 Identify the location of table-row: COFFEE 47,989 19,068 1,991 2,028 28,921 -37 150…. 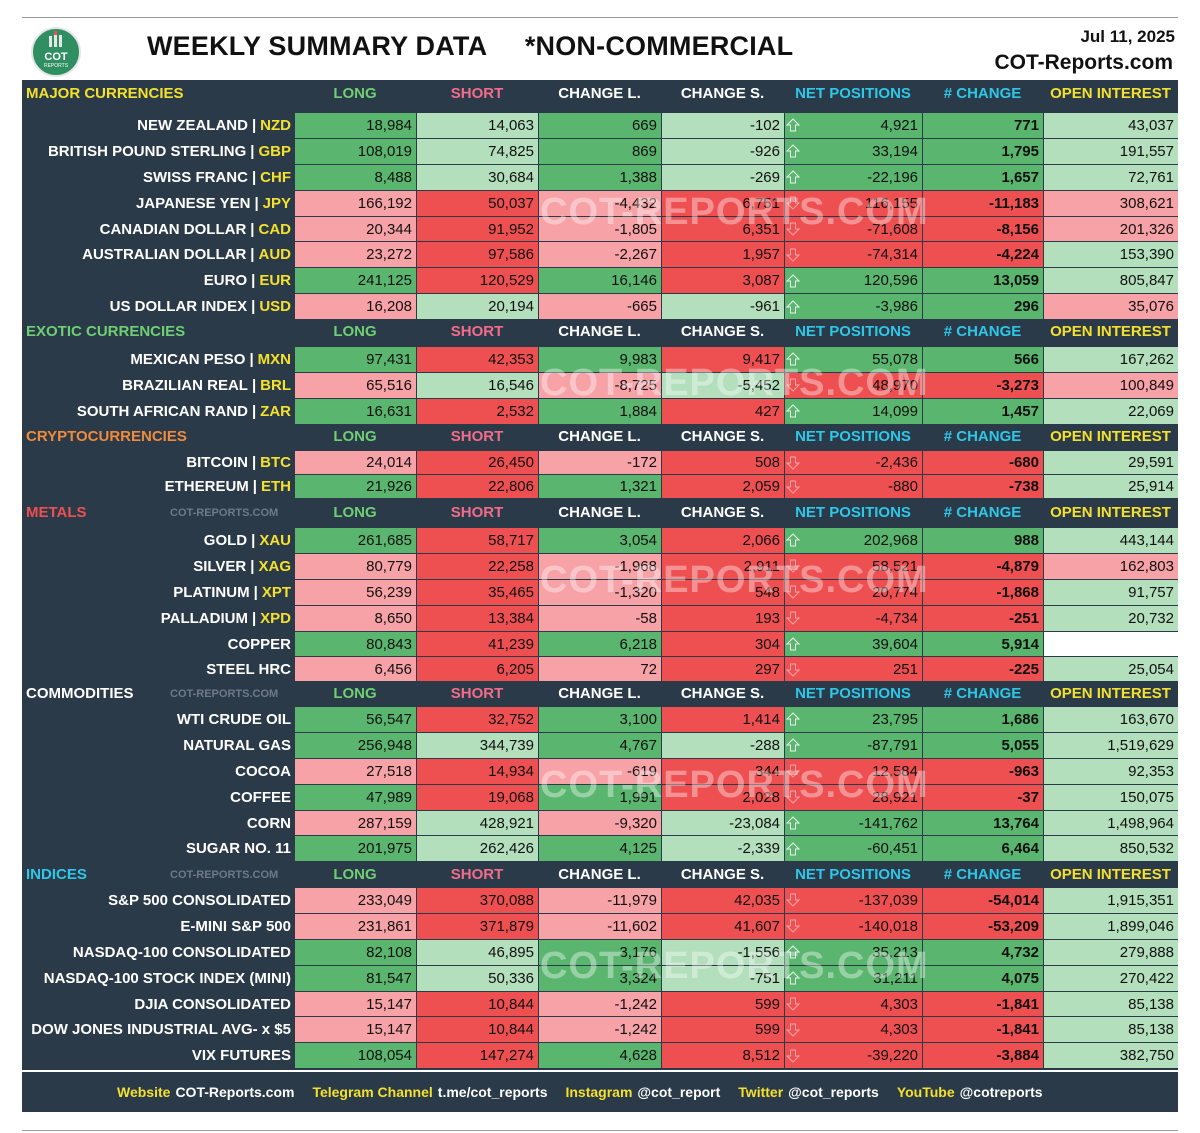
(600, 796).